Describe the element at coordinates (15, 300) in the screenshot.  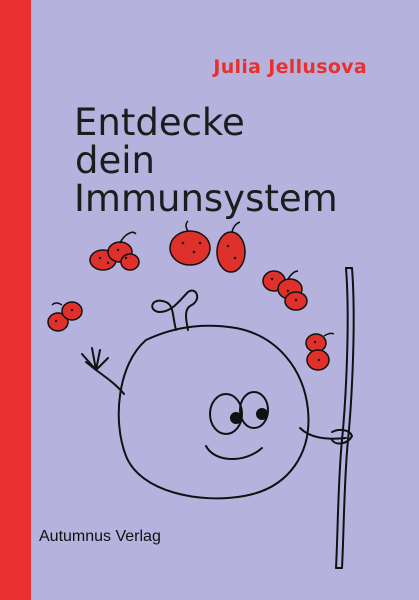
I see `red-spine` at that location.